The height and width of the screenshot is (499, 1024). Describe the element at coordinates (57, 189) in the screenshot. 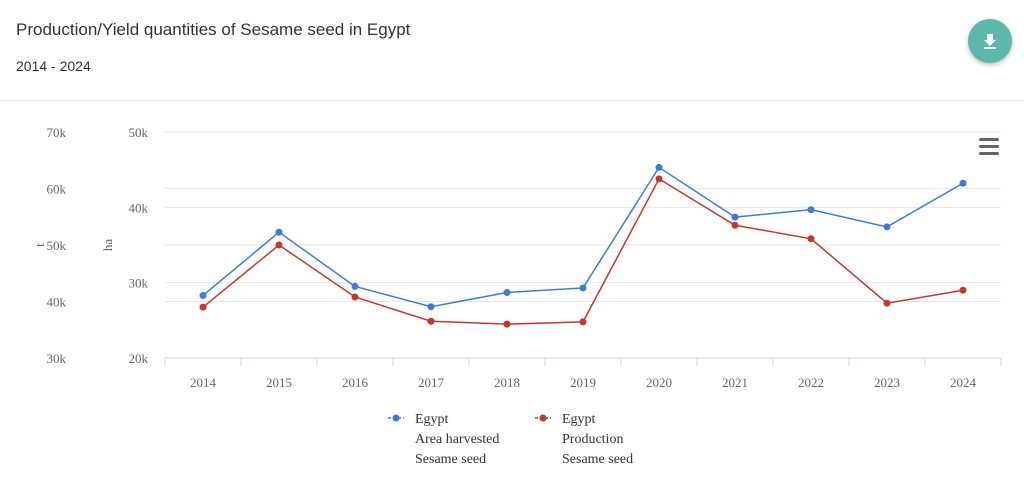

I see `y-tick-label: 60k` at that location.